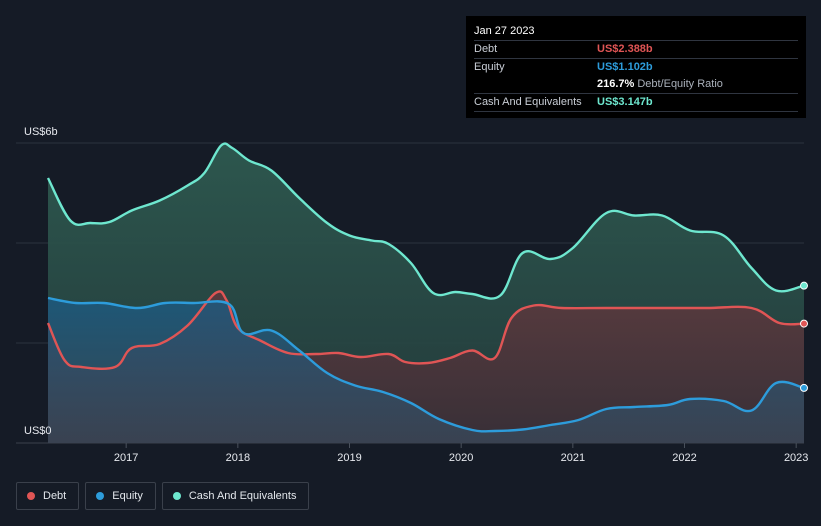  What do you see at coordinates (625, 49) in the screenshot?
I see `tooltip-debt-value: US$2.388b` at bounding box center [625, 49].